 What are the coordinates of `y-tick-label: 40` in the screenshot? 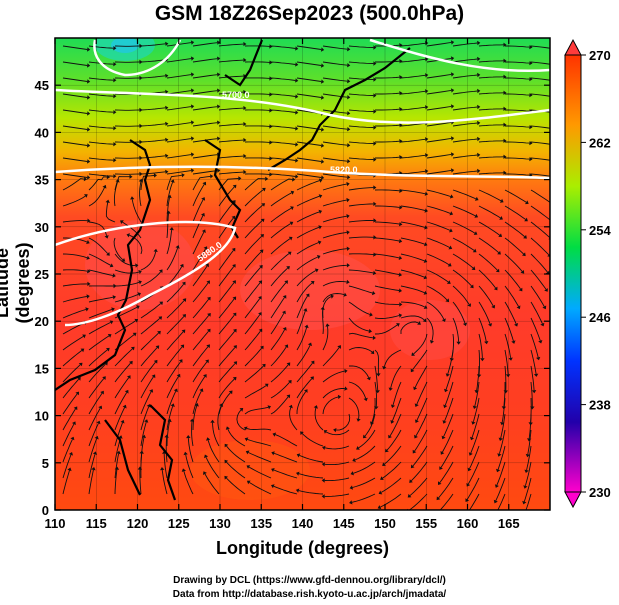 It's located at (42, 132).